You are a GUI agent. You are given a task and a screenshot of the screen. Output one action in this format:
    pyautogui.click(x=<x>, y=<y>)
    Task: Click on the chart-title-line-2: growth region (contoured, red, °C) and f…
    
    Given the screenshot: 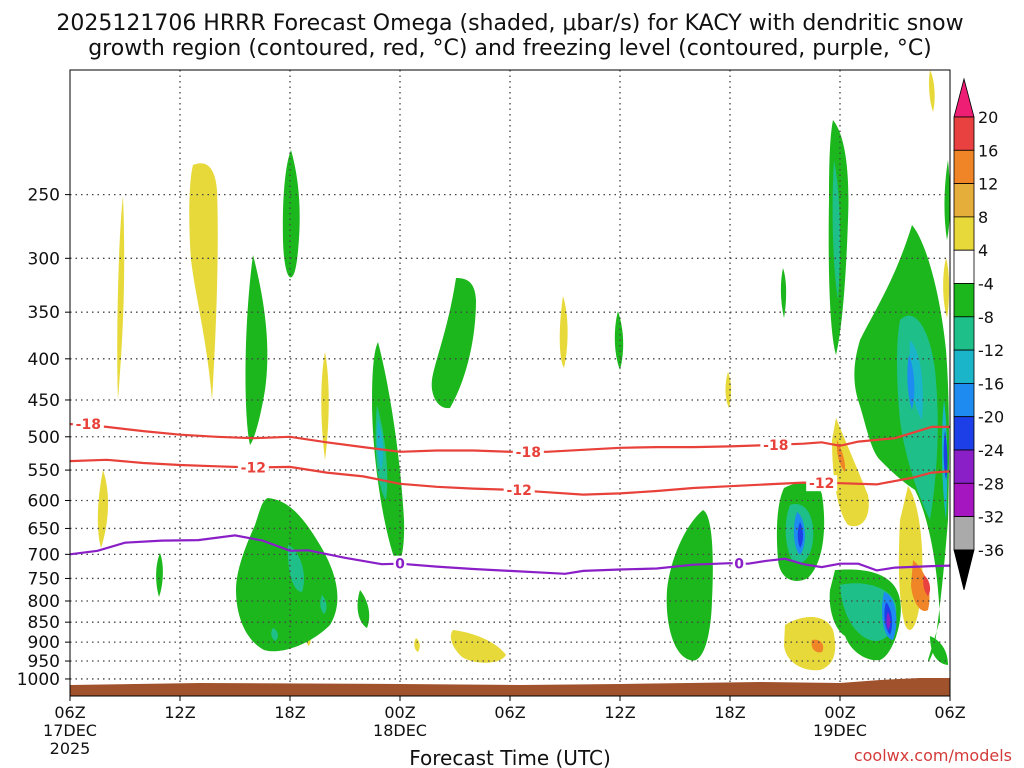 What is the action you would take?
    pyautogui.click(x=510, y=48)
    